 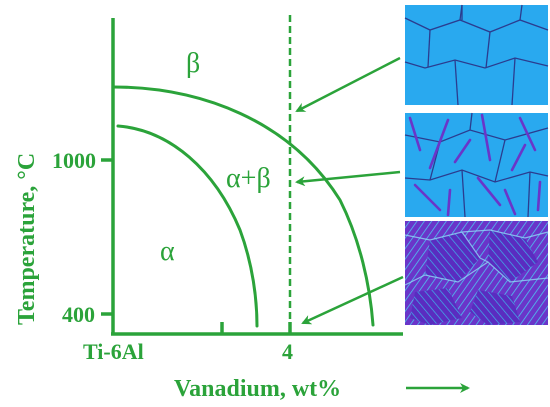 I want to click on alpha-solvus-curve, so click(x=187, y=226).